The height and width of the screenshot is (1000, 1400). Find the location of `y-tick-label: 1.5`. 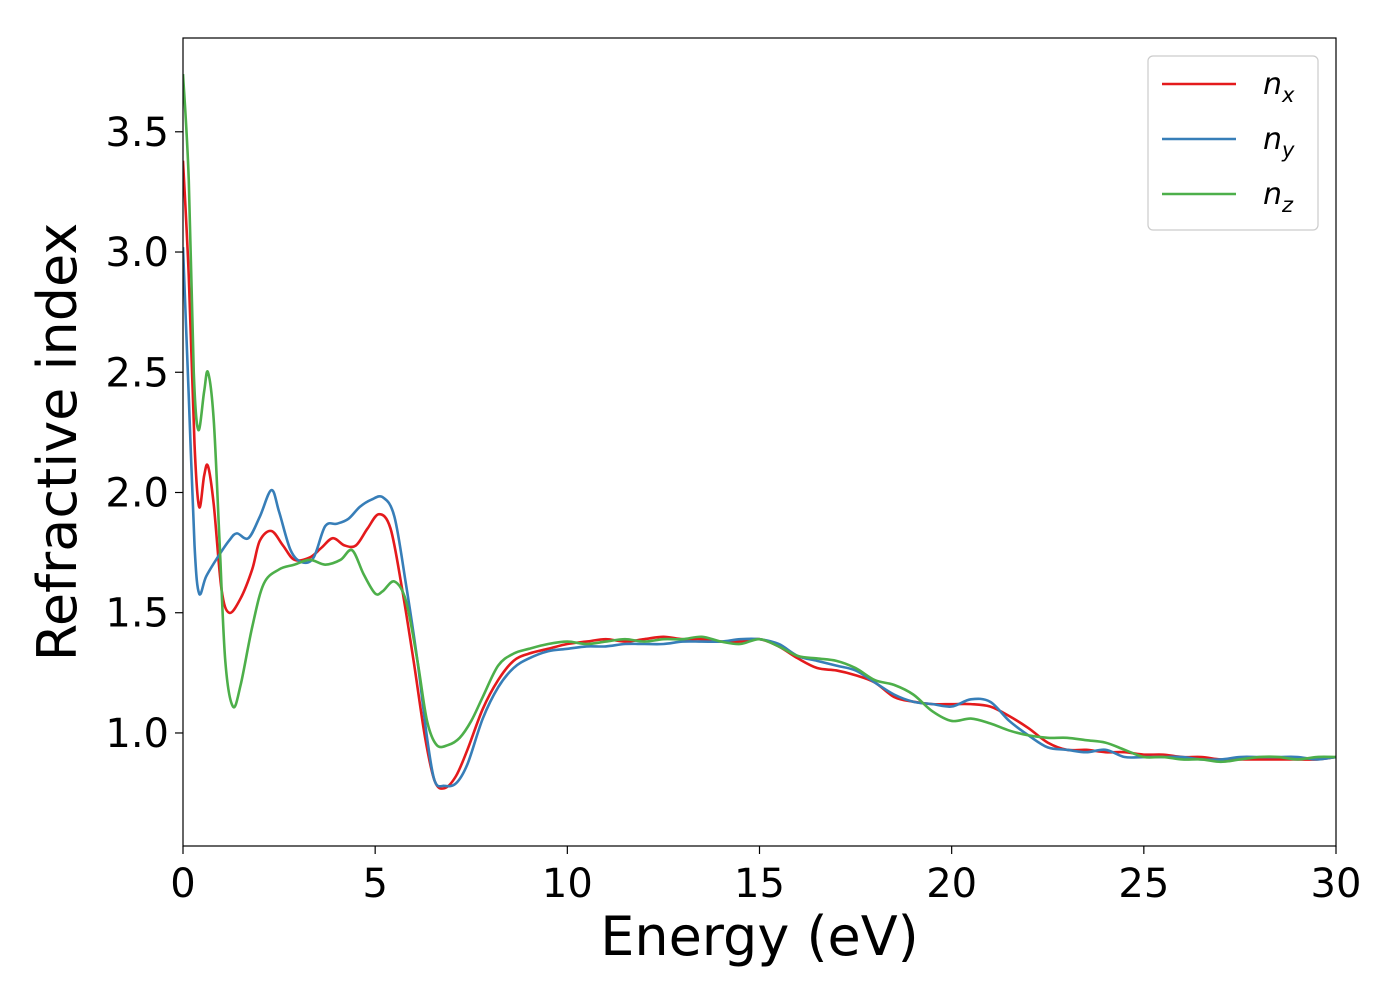

y-tick-label: 1.5 is located at coordinates (137, 614).